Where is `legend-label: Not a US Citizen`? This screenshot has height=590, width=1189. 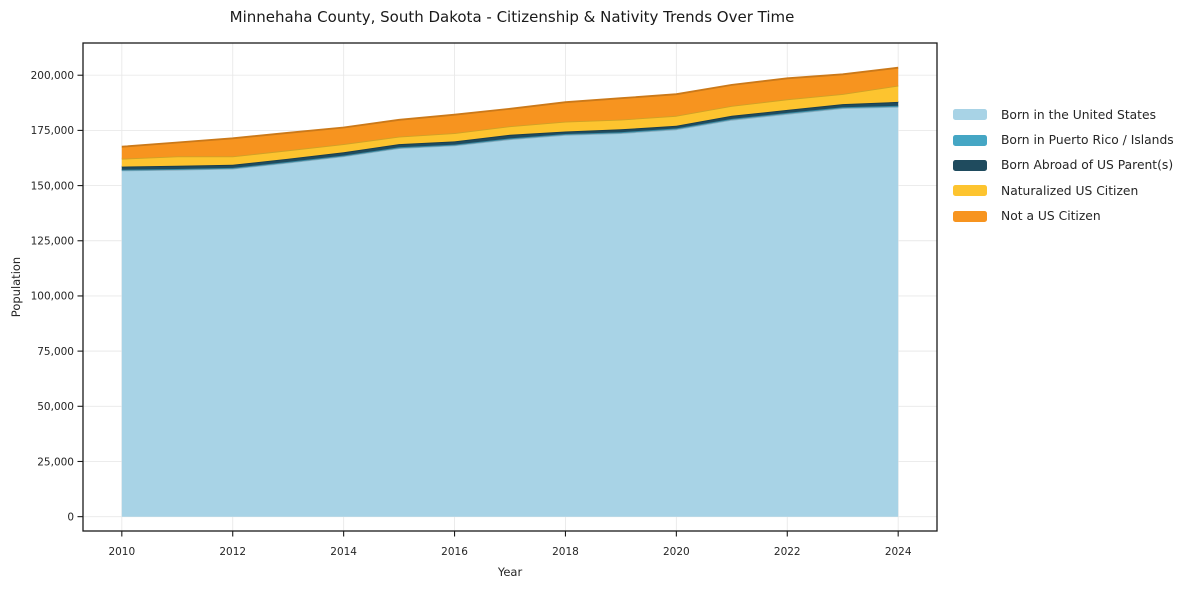 legend-label: Not a US Citizen is located at coordinates (1051, 216).